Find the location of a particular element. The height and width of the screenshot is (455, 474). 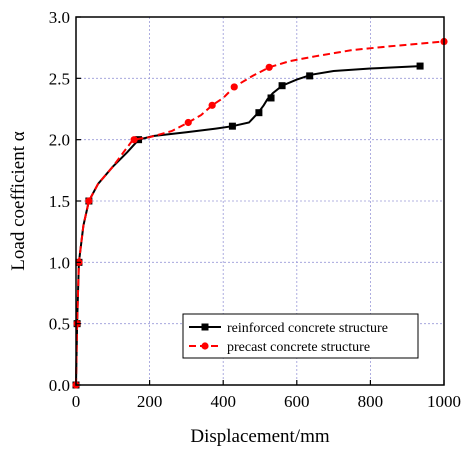

y-axis-title: Load coefficient α is located at coordinates (18, 200).